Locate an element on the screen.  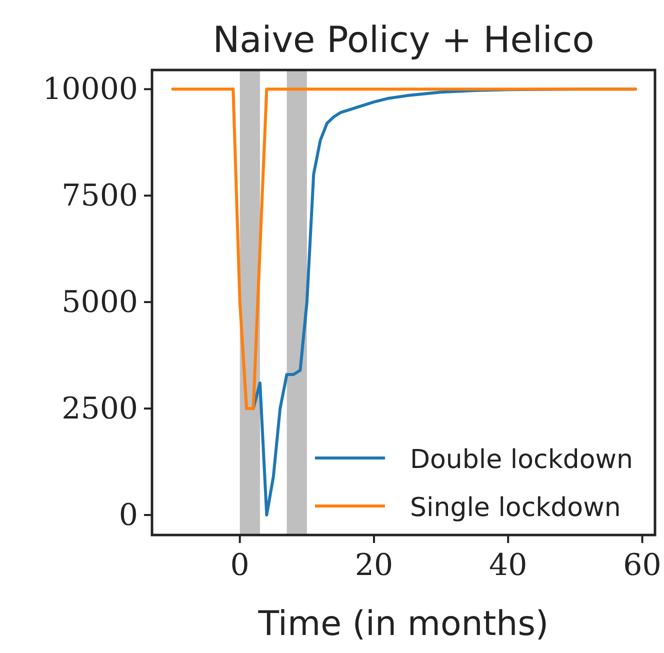
y-tick-label: 10000 is located at coordinates (90, 90).